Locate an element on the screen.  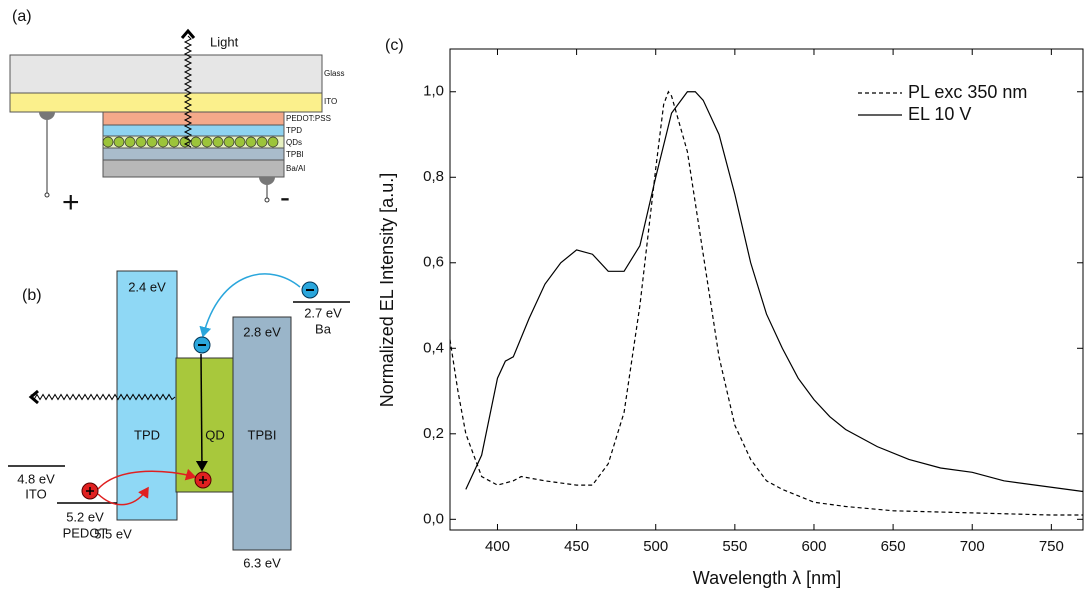
panel-label: (c) is located at coordinates (394, 45).